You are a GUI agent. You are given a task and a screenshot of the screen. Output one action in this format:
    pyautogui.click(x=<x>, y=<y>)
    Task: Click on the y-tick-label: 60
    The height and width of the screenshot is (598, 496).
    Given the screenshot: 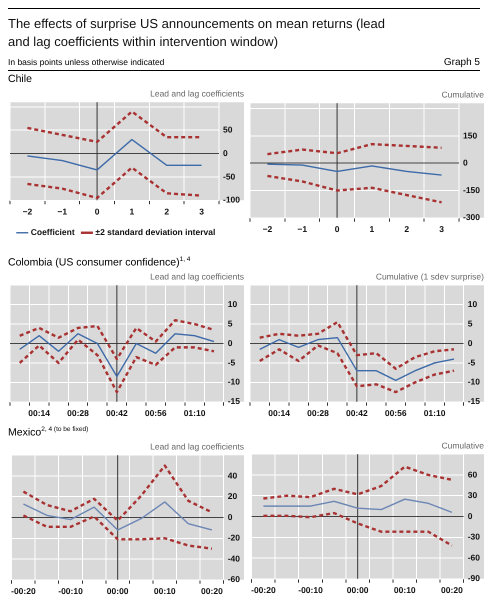 What is the action you would take?
    pyautogui.click(x=473, y=474)
    